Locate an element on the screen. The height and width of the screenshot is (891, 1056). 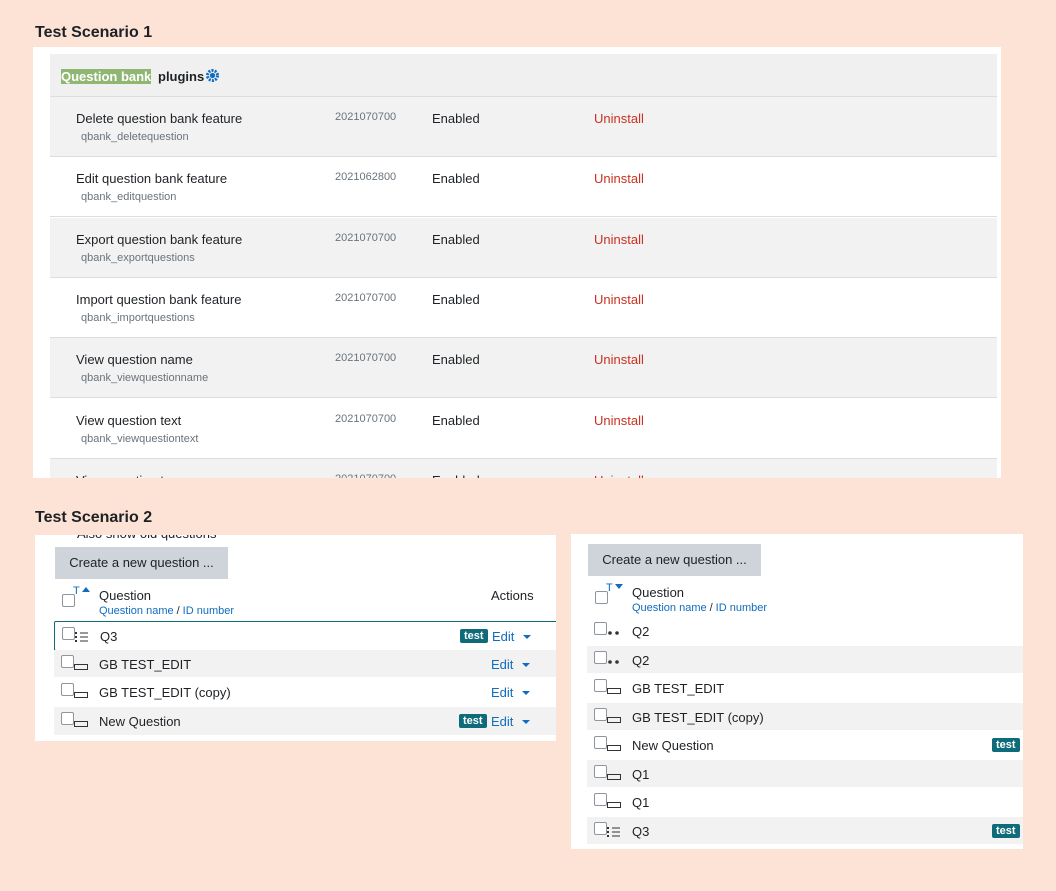
actions-header: Actions is located at coordinates (512, 595).